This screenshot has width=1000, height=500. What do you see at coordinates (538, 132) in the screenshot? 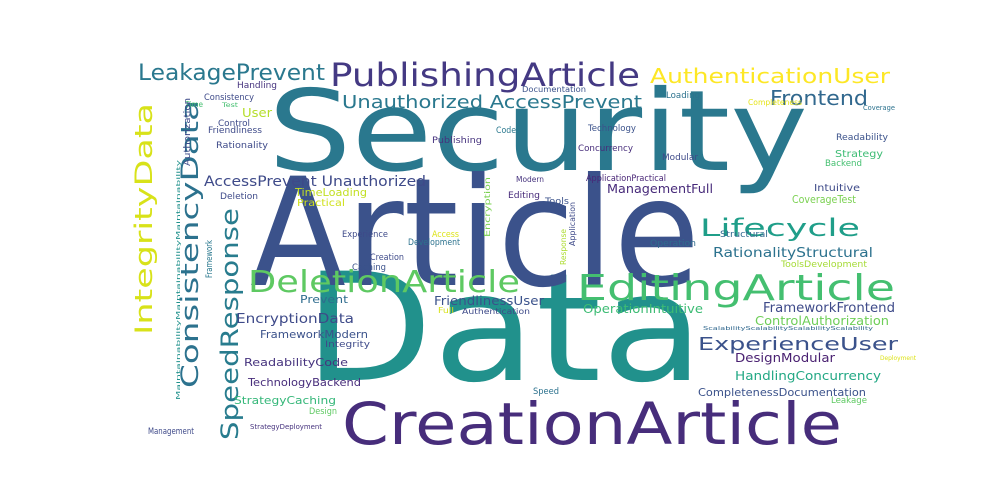
I see `word-0: Security` at bounding box center [538, 132].